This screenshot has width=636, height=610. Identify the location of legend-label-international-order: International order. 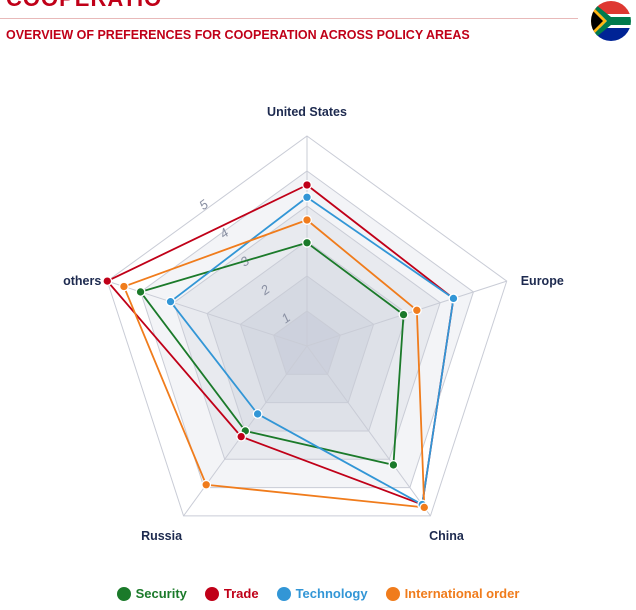
(462, 593).